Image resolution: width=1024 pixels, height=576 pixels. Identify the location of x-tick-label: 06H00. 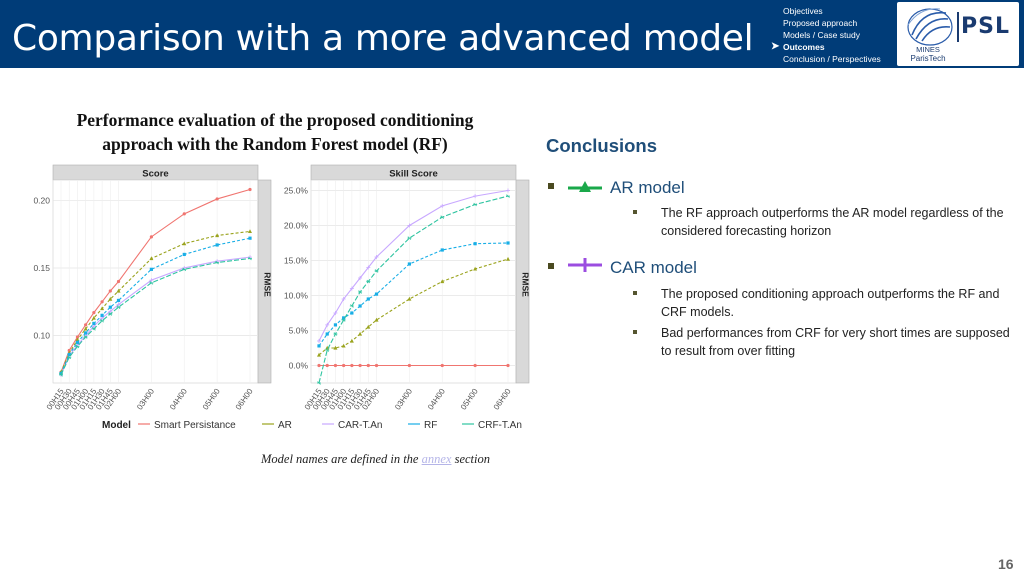
(502, 399).